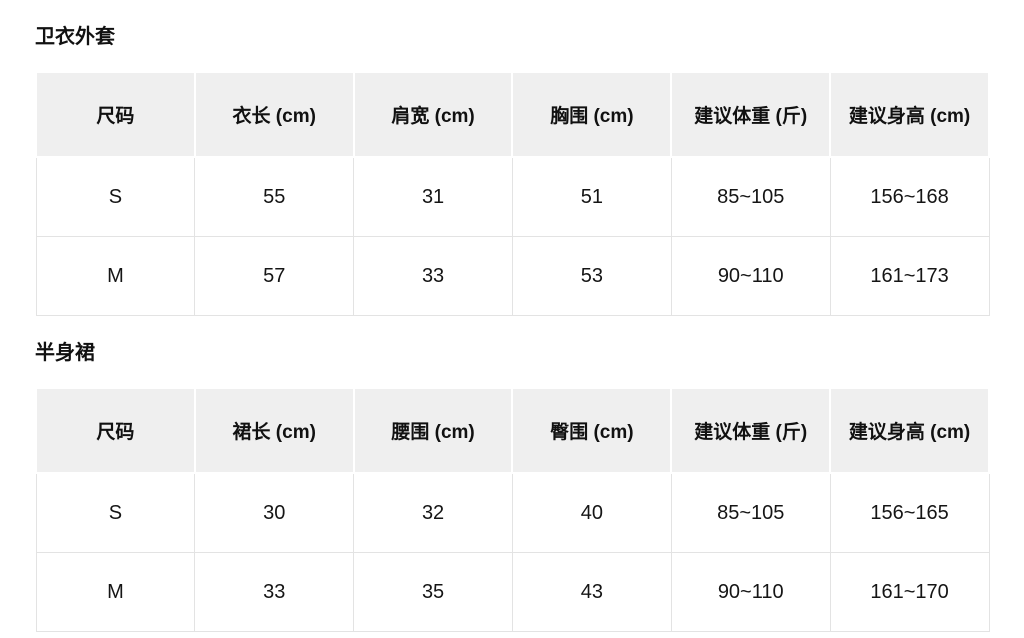  What do you see at coordinates (909, 512) in the screenshot?
I see `table-cell: 156~165` at bounding box center [909, 512].